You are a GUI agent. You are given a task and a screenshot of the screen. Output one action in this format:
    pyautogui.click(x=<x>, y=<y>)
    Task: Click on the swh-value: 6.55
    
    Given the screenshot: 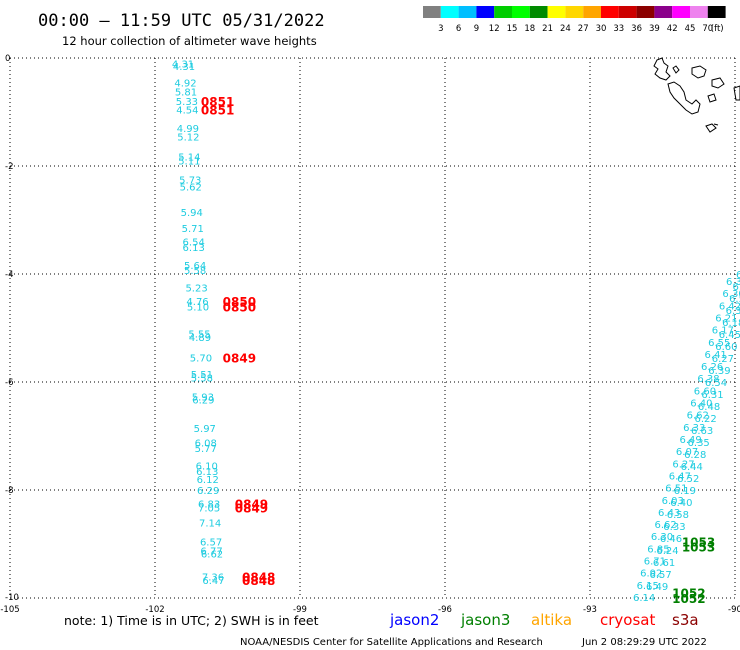 What is the action you would take?
    pyautogui.click(x=719, y=343)
    